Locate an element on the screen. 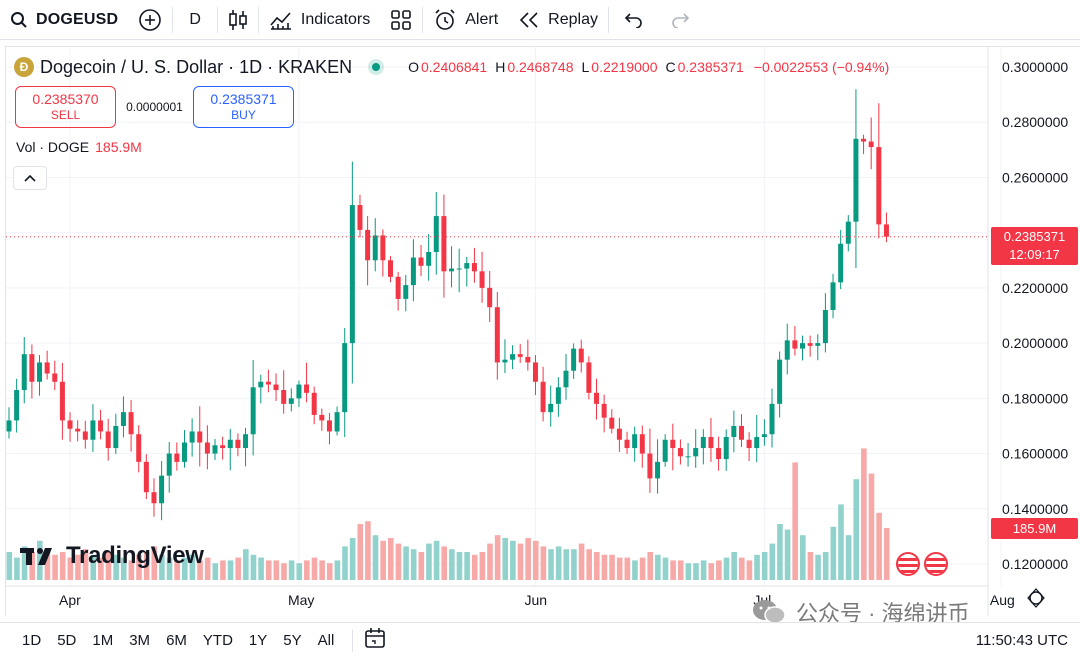 This screenshot has height=658, width=1080. event-icons is located at coordinates (924, 564).